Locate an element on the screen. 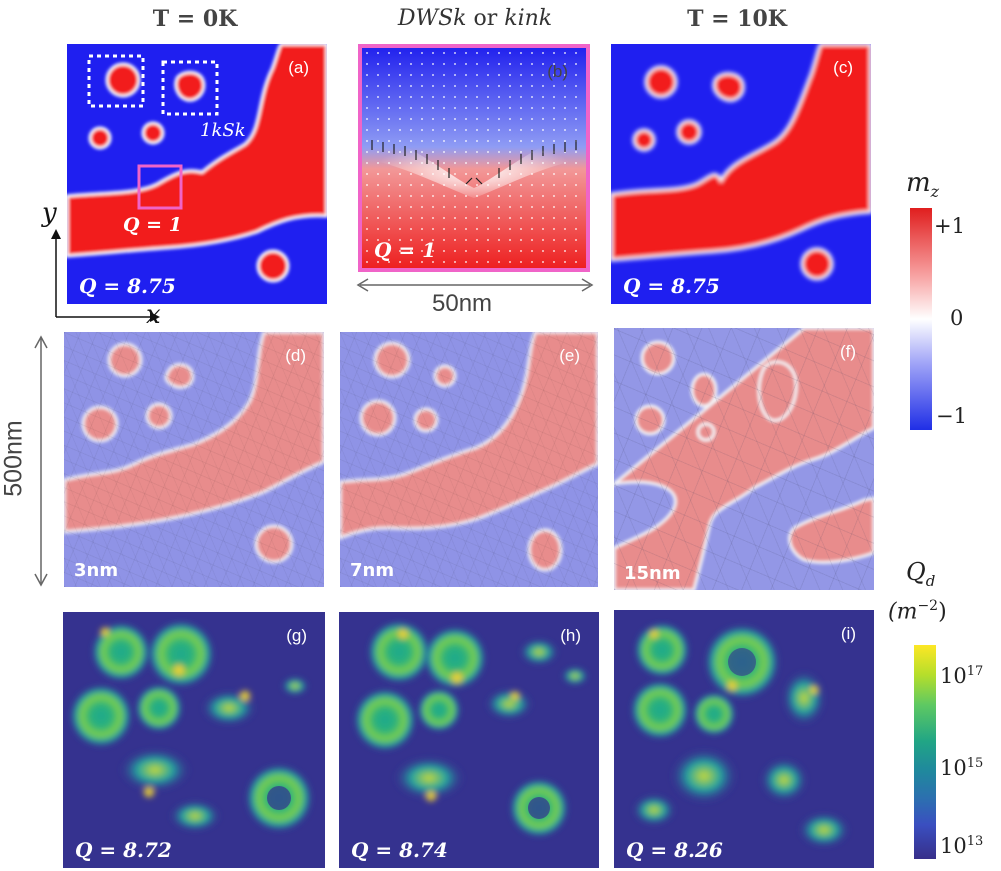 The width and height of the screenshot is (1001, 871). qd-colorbar-tick-13: 1013 is located at coordinates (961, 846).